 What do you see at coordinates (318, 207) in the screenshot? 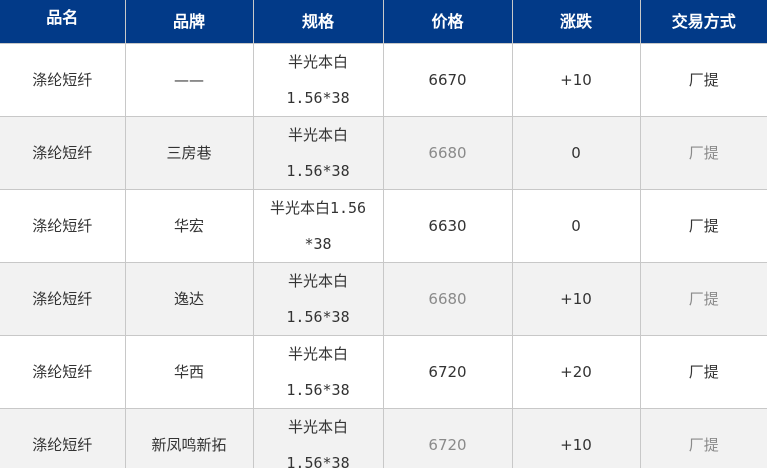
I see `spec-line-1: 半光本白1.56` at bounding box center [318, 207].